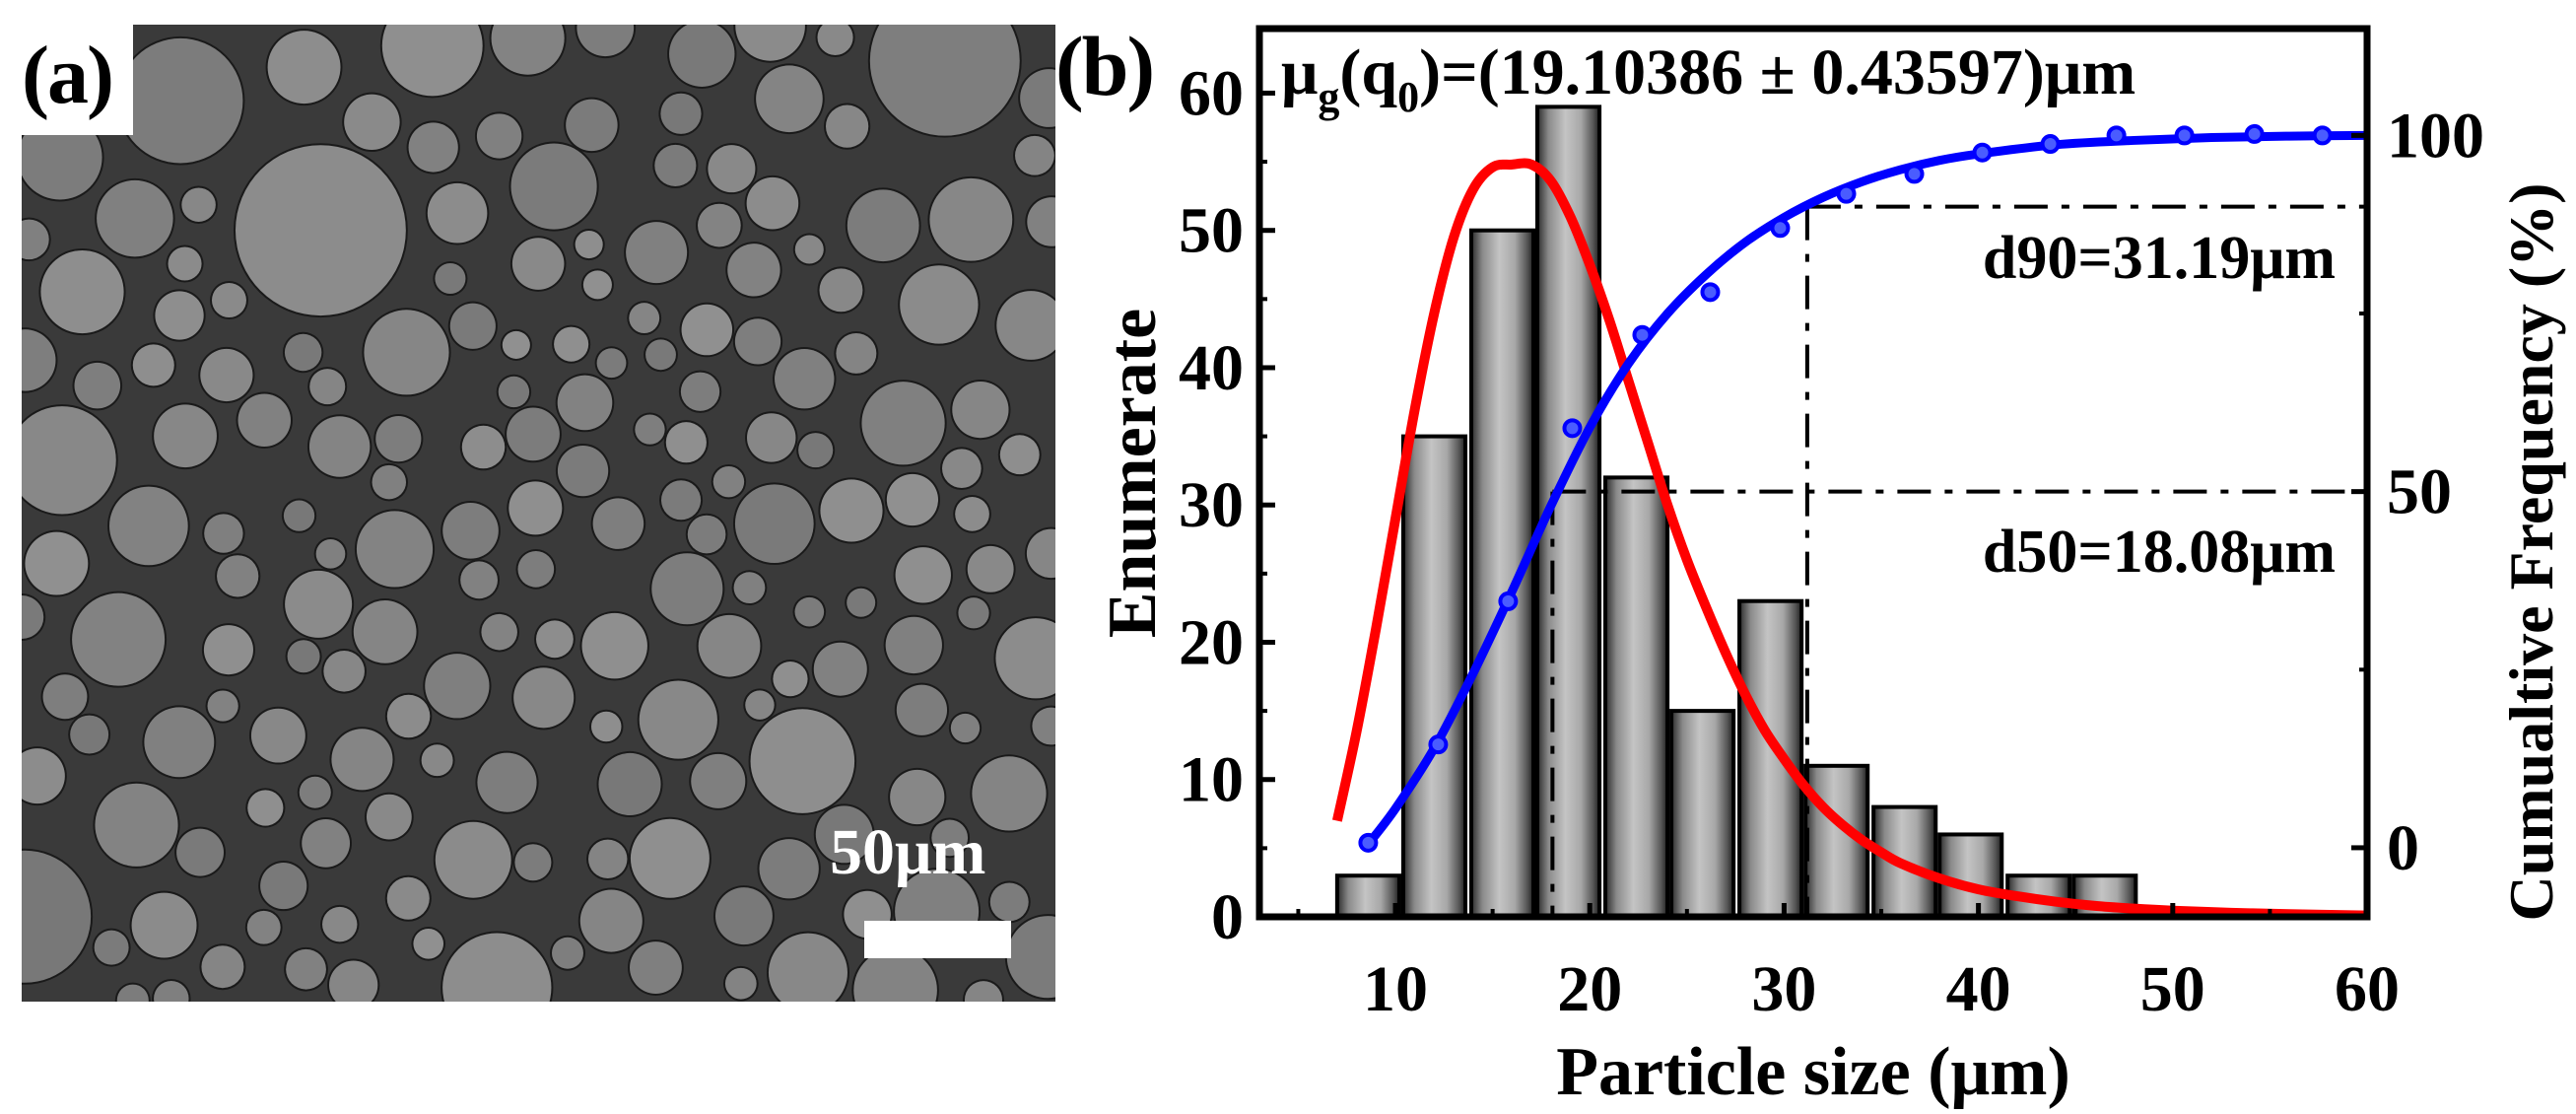 The width and height of the screenshot is (2576, 1114). Describe the element at coordinates (2159, 258) in the screenshot. I see `d90-annotation: d90=31.19μm` at that location.